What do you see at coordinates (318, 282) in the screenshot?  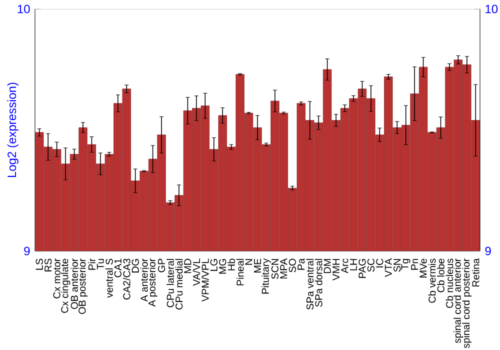 I see `x-tick-label: SPa dorsal` at bounding box center [318, 282].